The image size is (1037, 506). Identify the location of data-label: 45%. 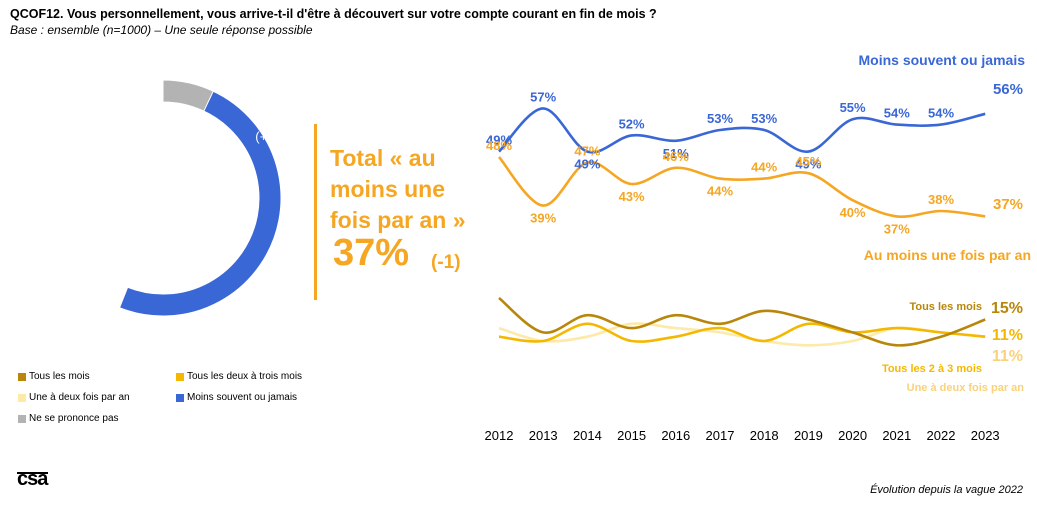
(808, 161).